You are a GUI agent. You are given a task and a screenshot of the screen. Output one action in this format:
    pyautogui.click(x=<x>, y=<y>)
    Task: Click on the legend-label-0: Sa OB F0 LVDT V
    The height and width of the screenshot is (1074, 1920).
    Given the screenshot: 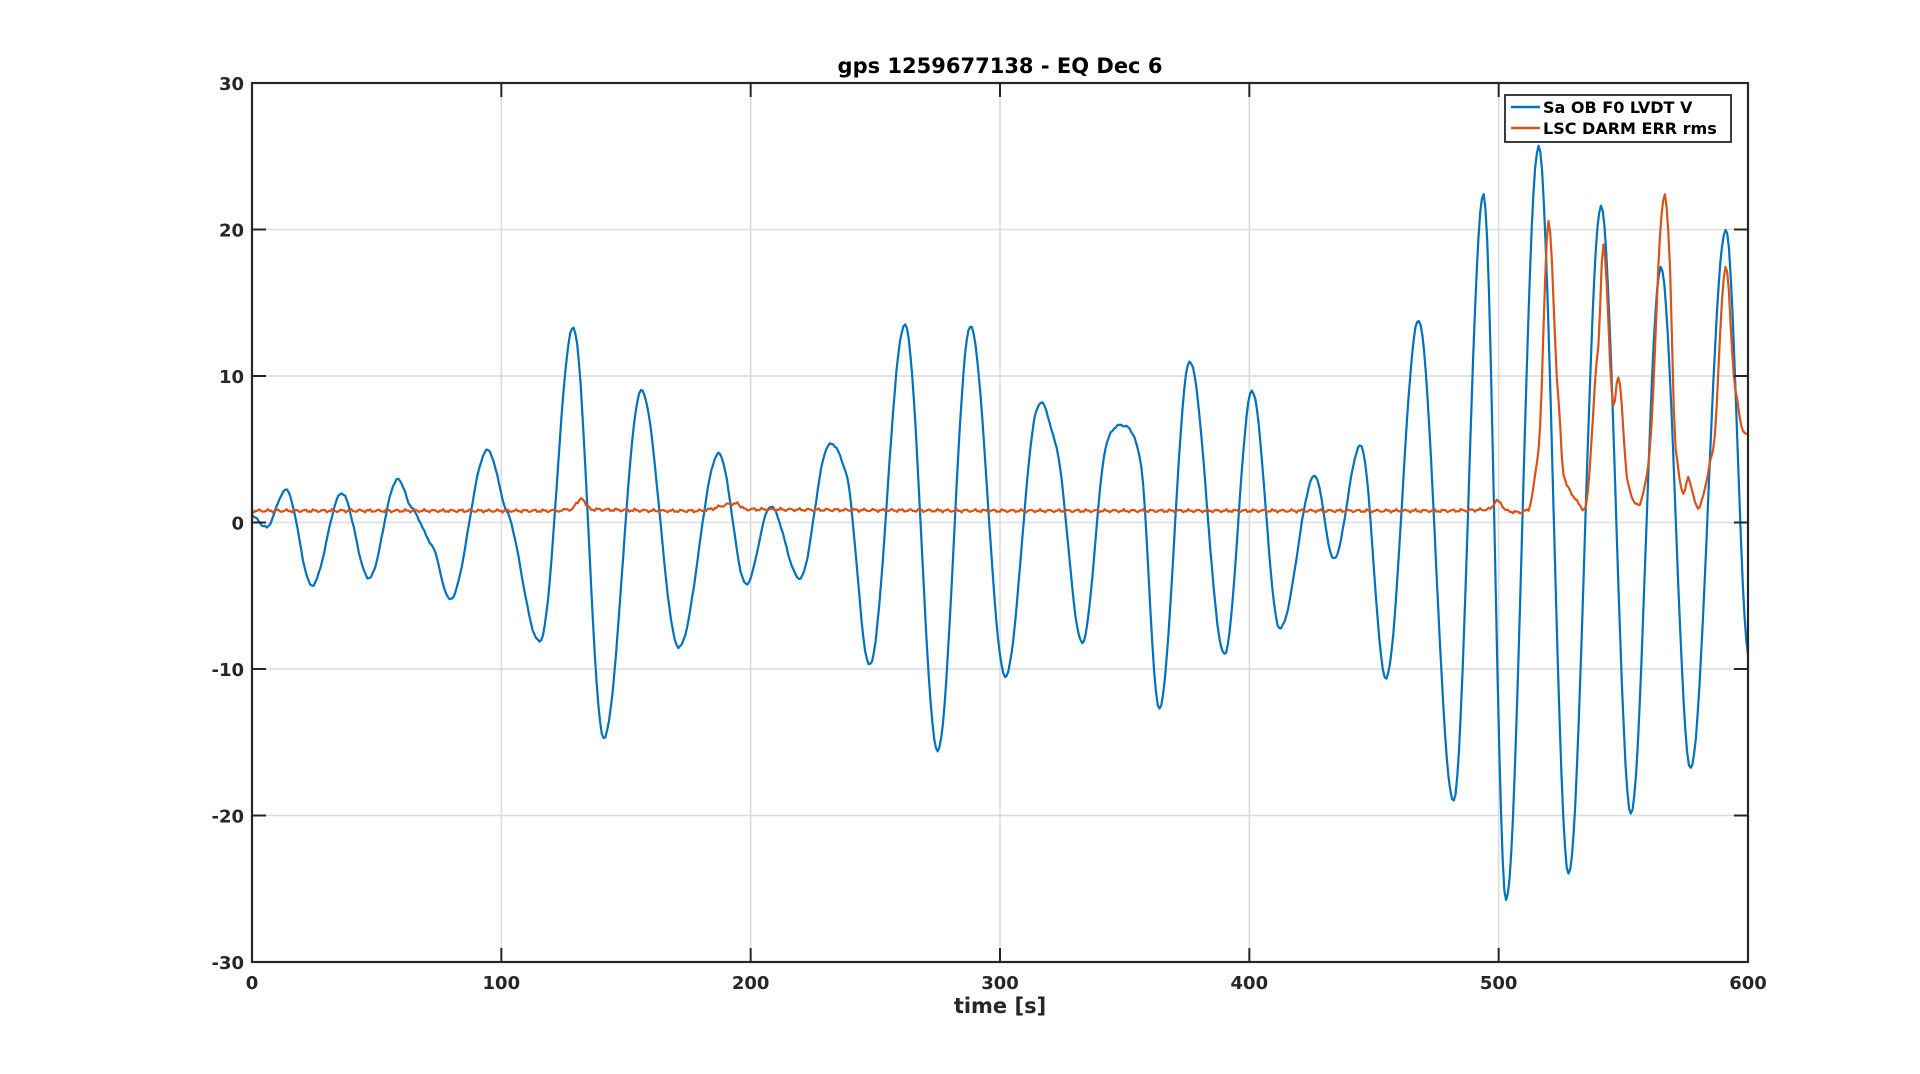 What is the action you would take?
    pyautogui.click(x=1618, y=107)
    